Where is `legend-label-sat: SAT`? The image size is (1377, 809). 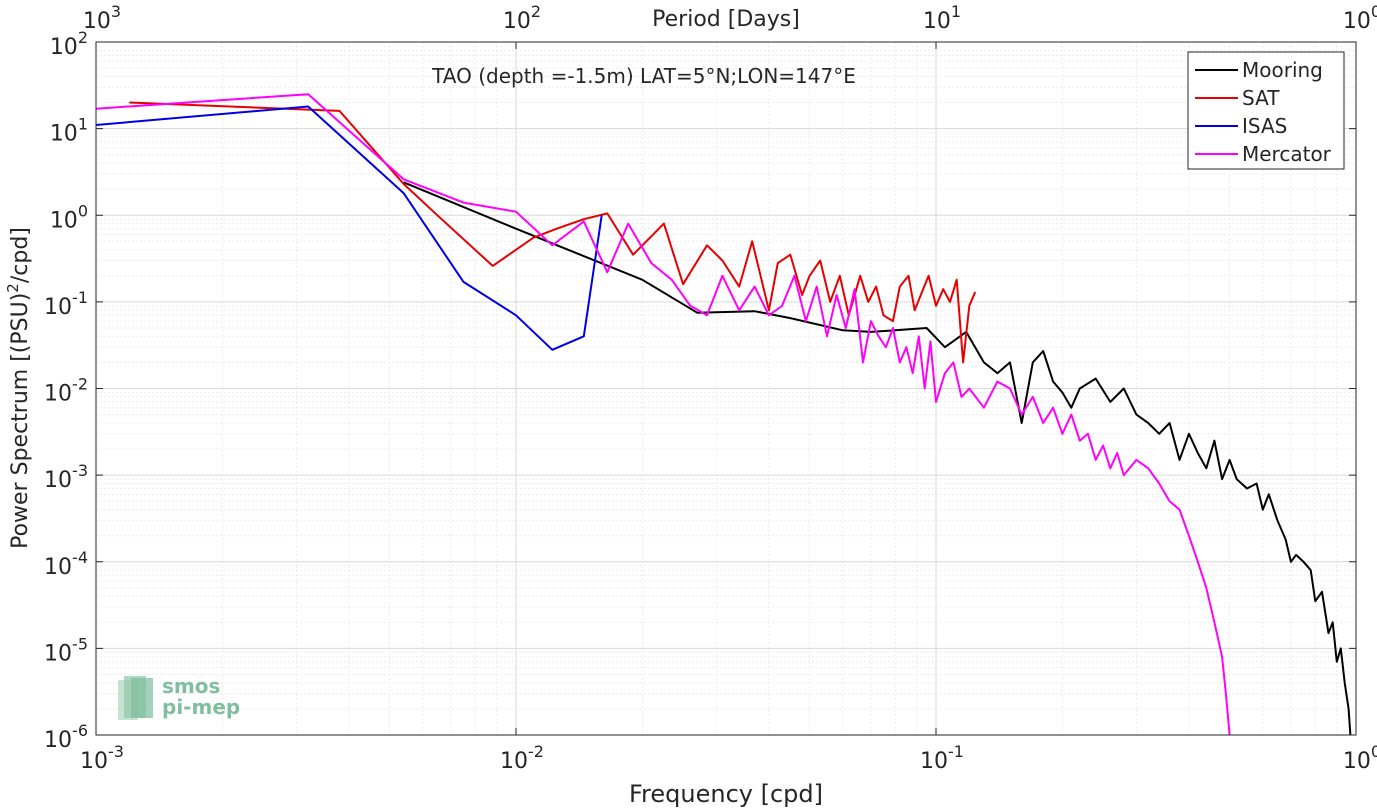 legend-label-sat: SAT is located at coordinates (1261, 98).